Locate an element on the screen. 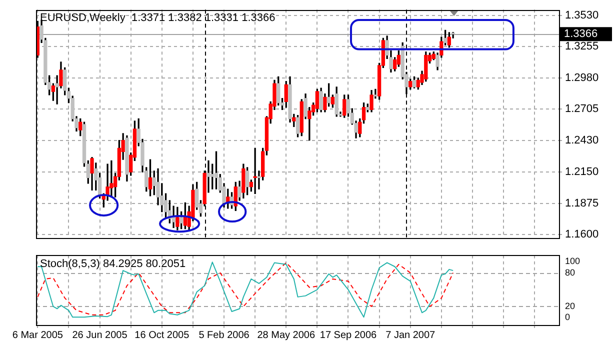  y-tick-label: 1.3255 is located at coordinates (582, 46).